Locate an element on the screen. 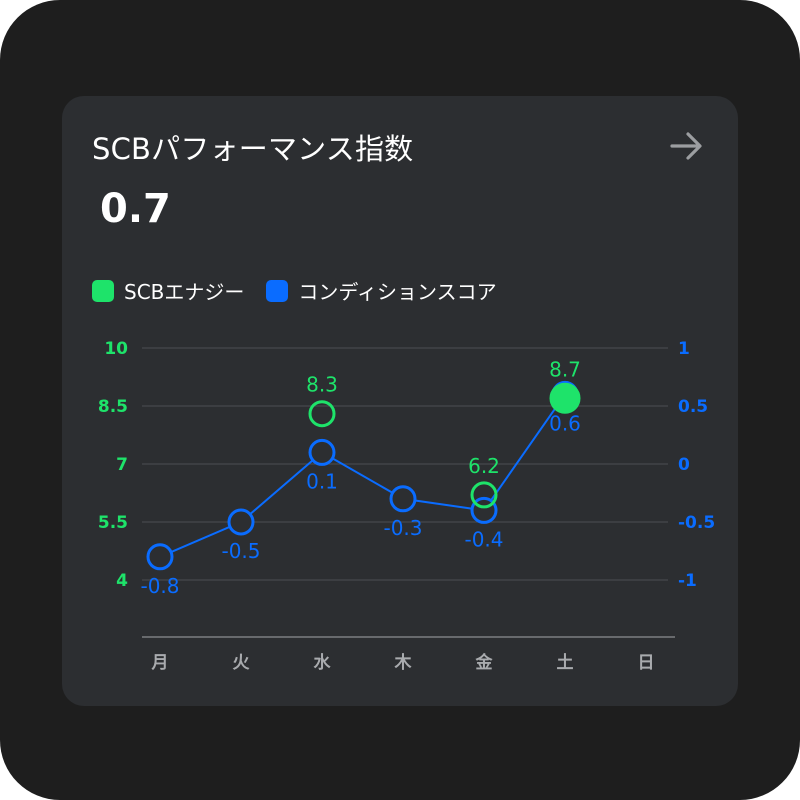 The width and height of the screenshot is (800, 800). right-axis-tick: -0.5 is located at coordinates (696, 523).